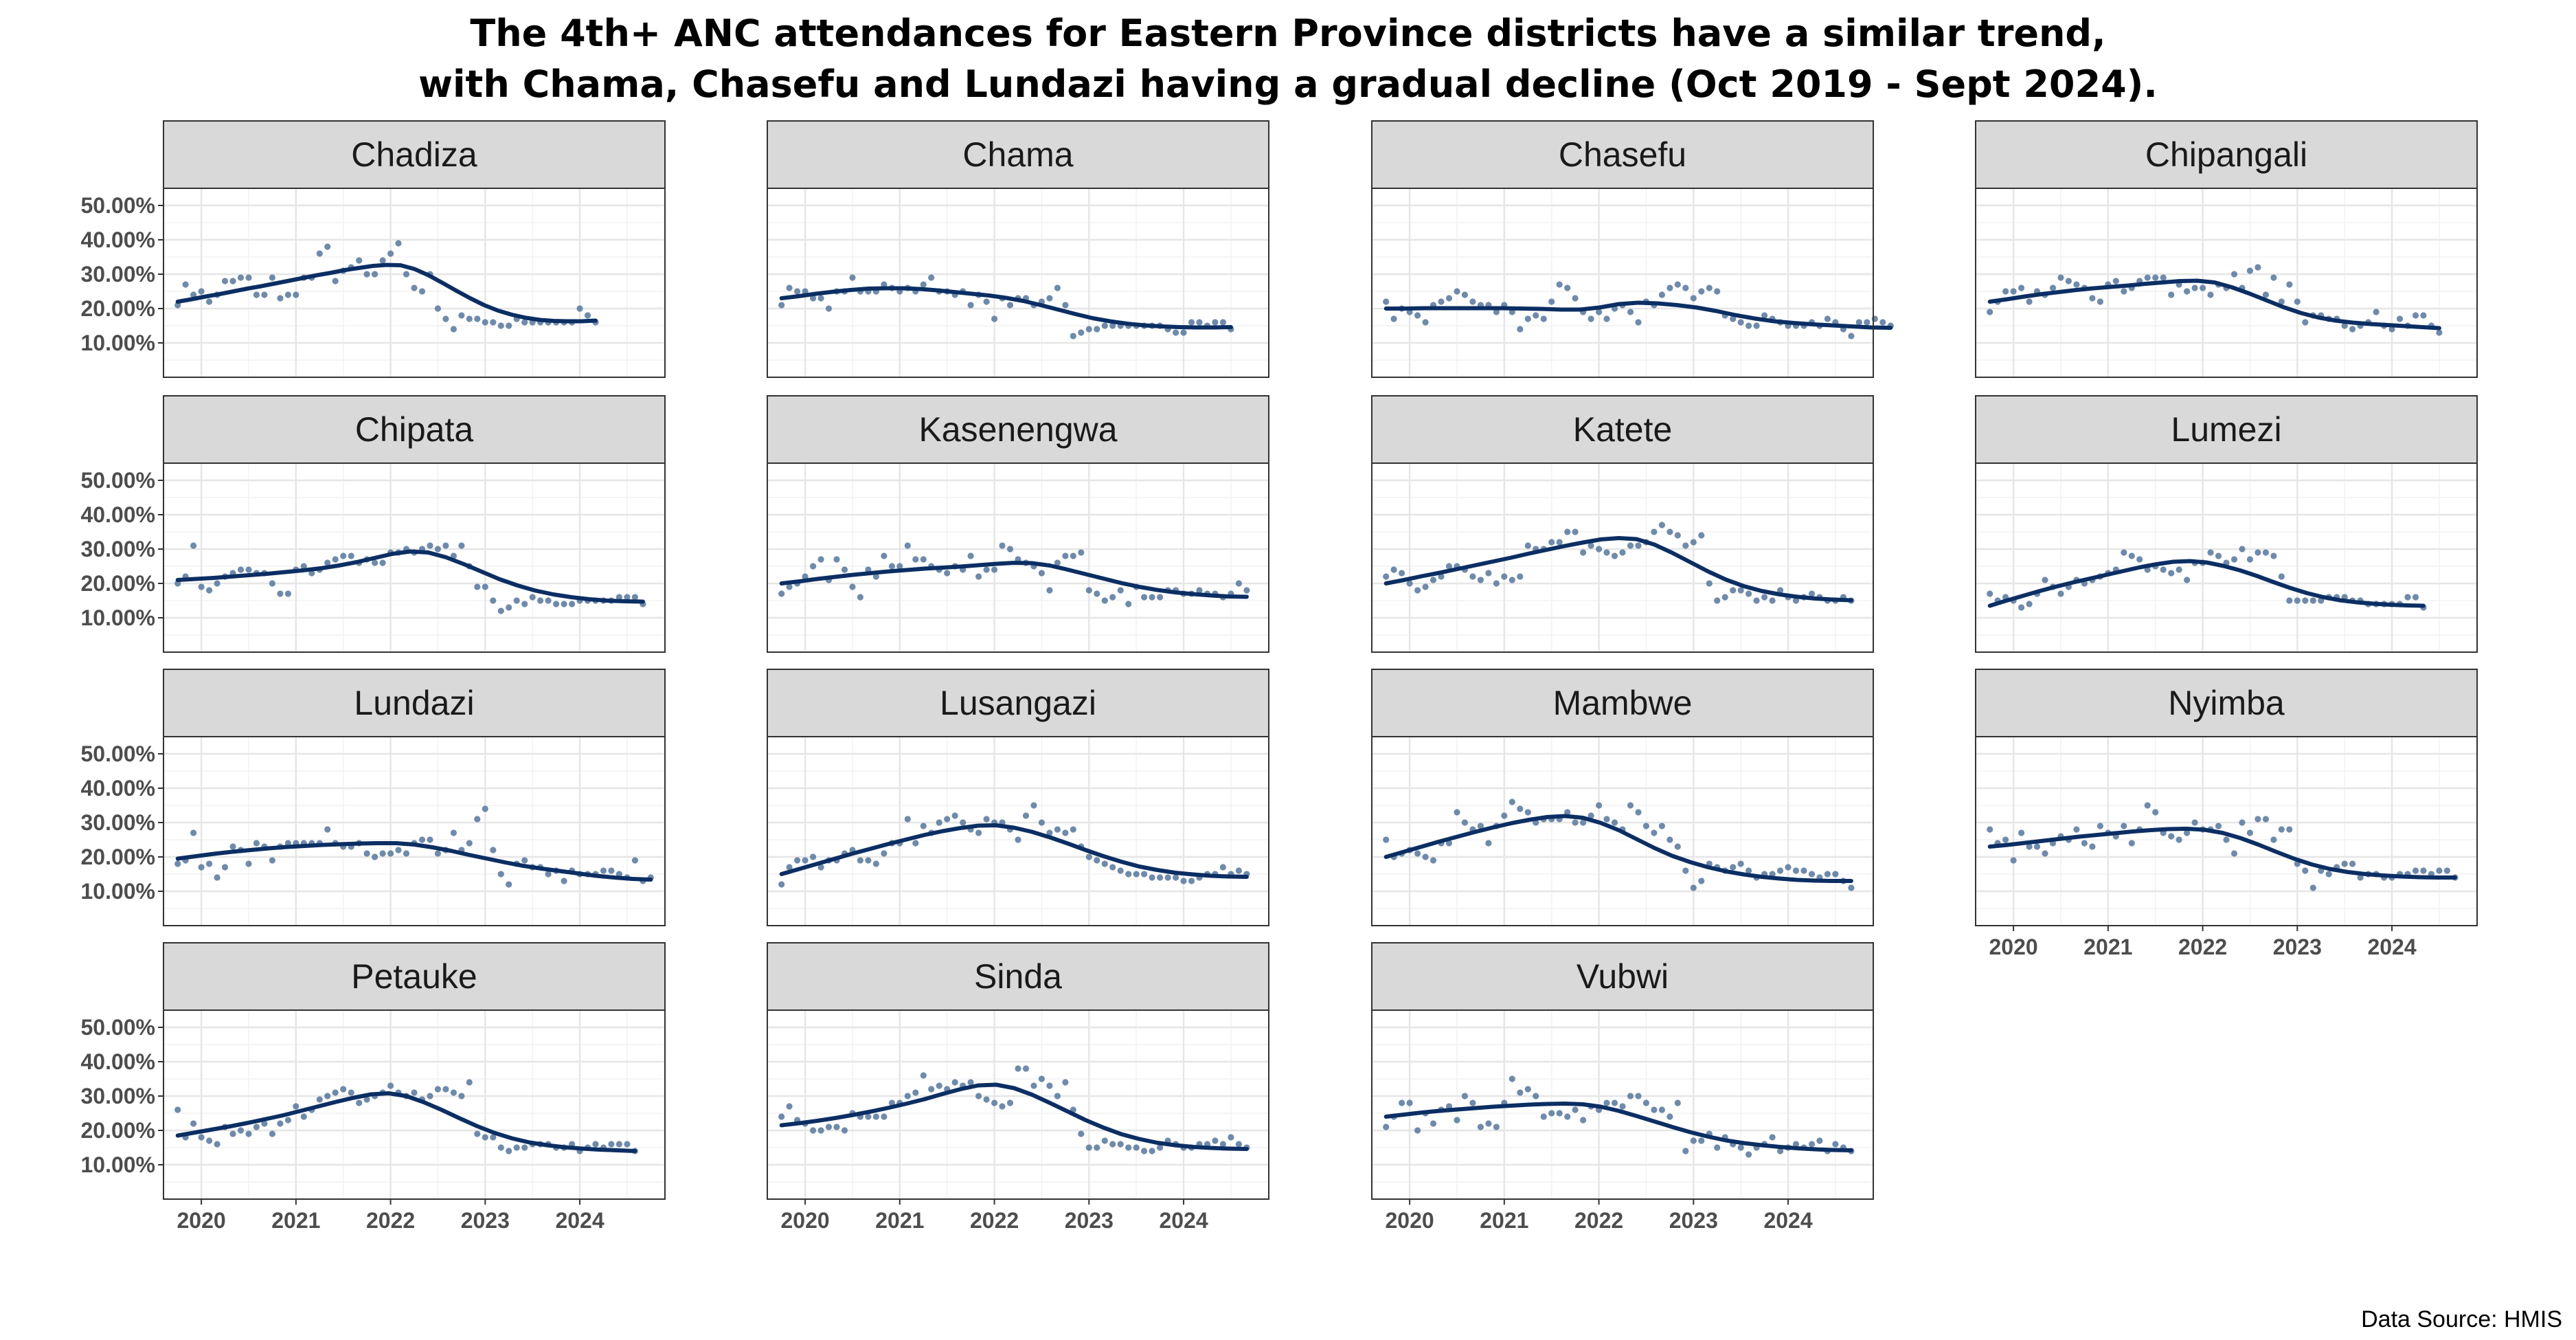  What do you see at coordinates (2226, 282) in the screenshot?
I see `plot-area-chipangali` at bounding box center [2226, 282].